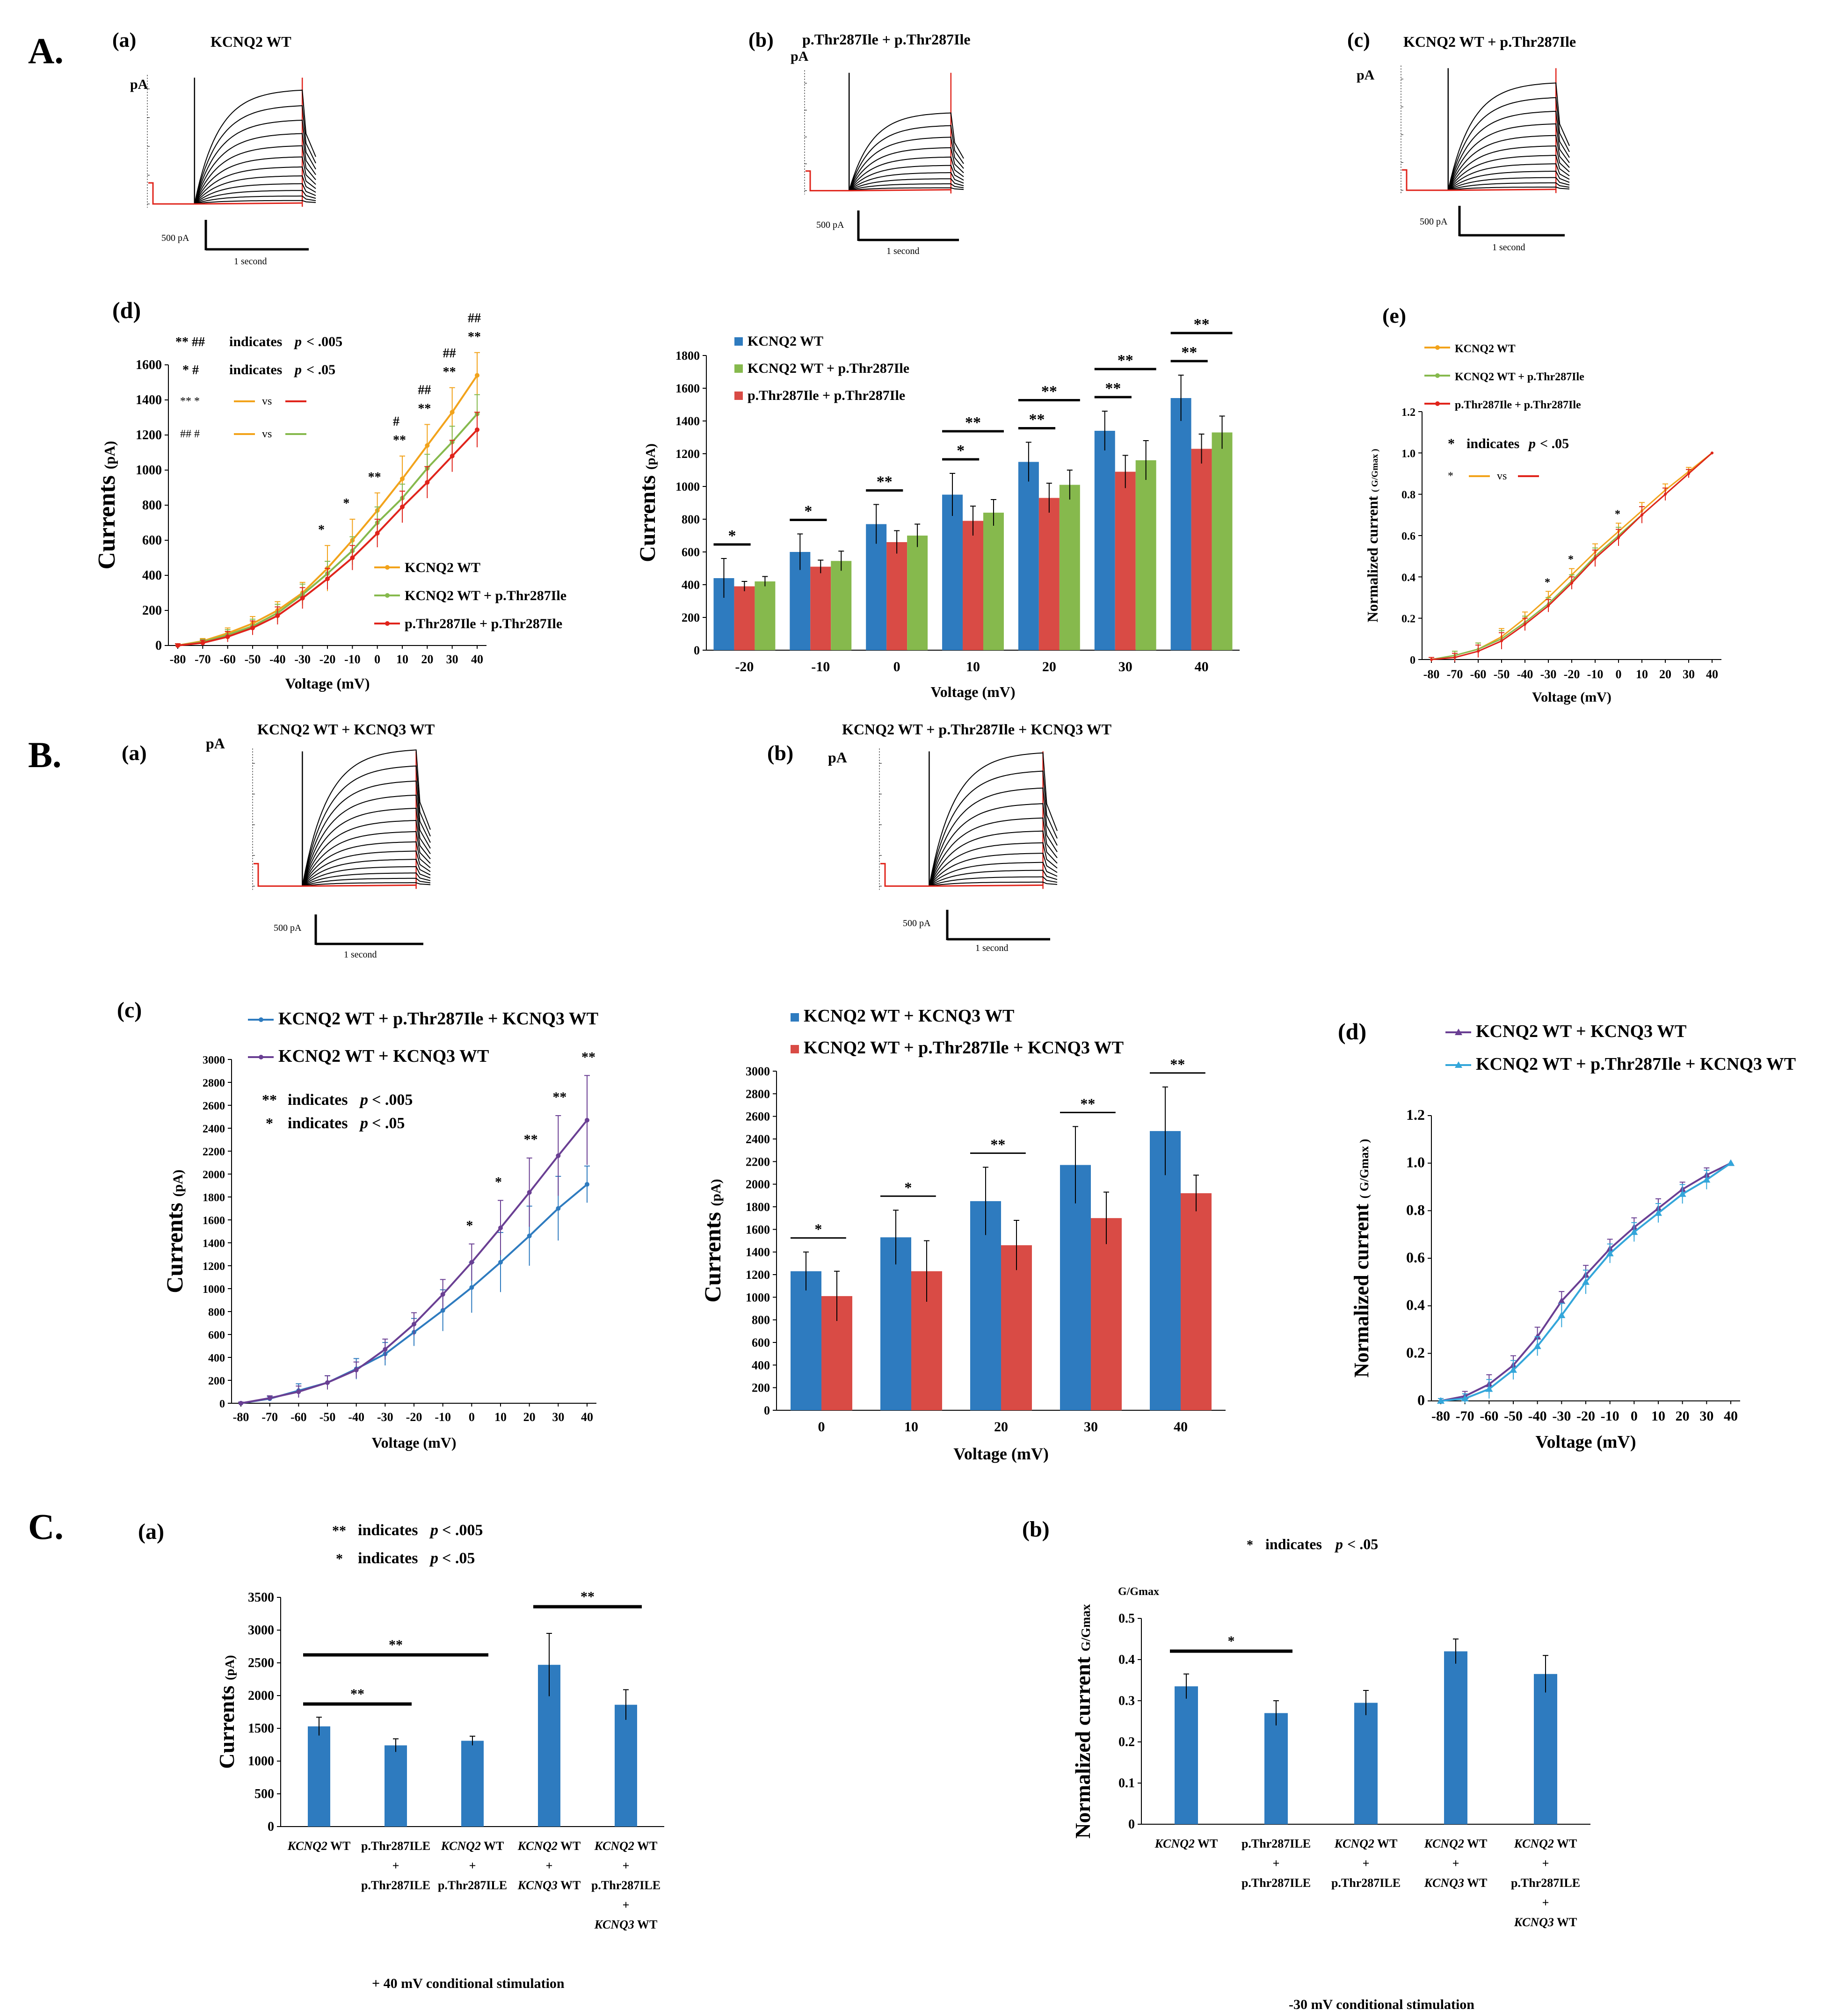  What do you see at coordinates (468, 1984) in the screenshot?
I see `footer-c-a: + 40 mV conditional stimulation` at bounding box center [468, 1984].